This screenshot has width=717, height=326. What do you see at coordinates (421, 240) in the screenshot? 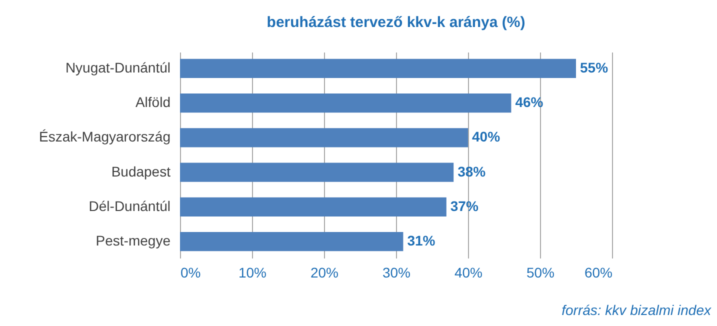
I see `data-label: 31%` at bounding box center [421, 240].